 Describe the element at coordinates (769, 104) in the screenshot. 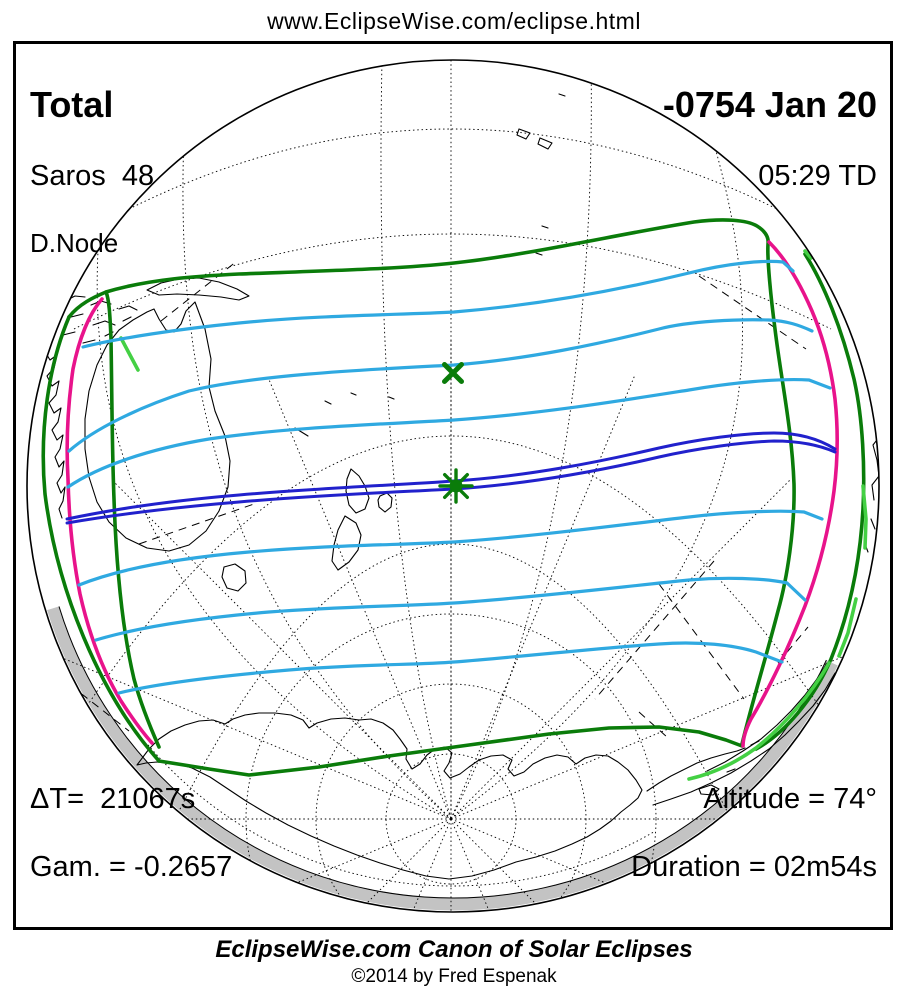

I see `eclipse-date: -0754 Jan 20` at that location.